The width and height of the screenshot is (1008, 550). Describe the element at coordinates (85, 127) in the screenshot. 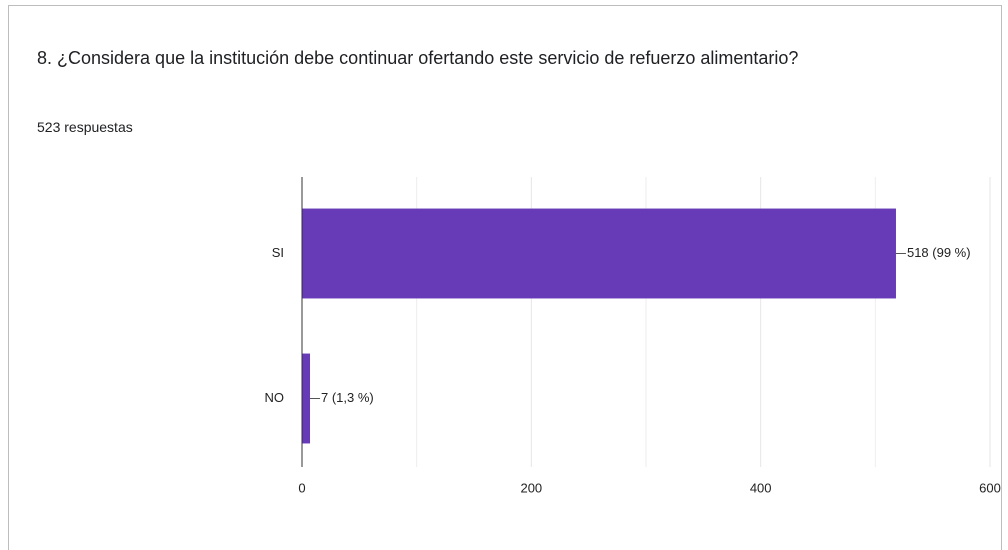

I see `chart-subtitle: 523 respuestas` at that location.